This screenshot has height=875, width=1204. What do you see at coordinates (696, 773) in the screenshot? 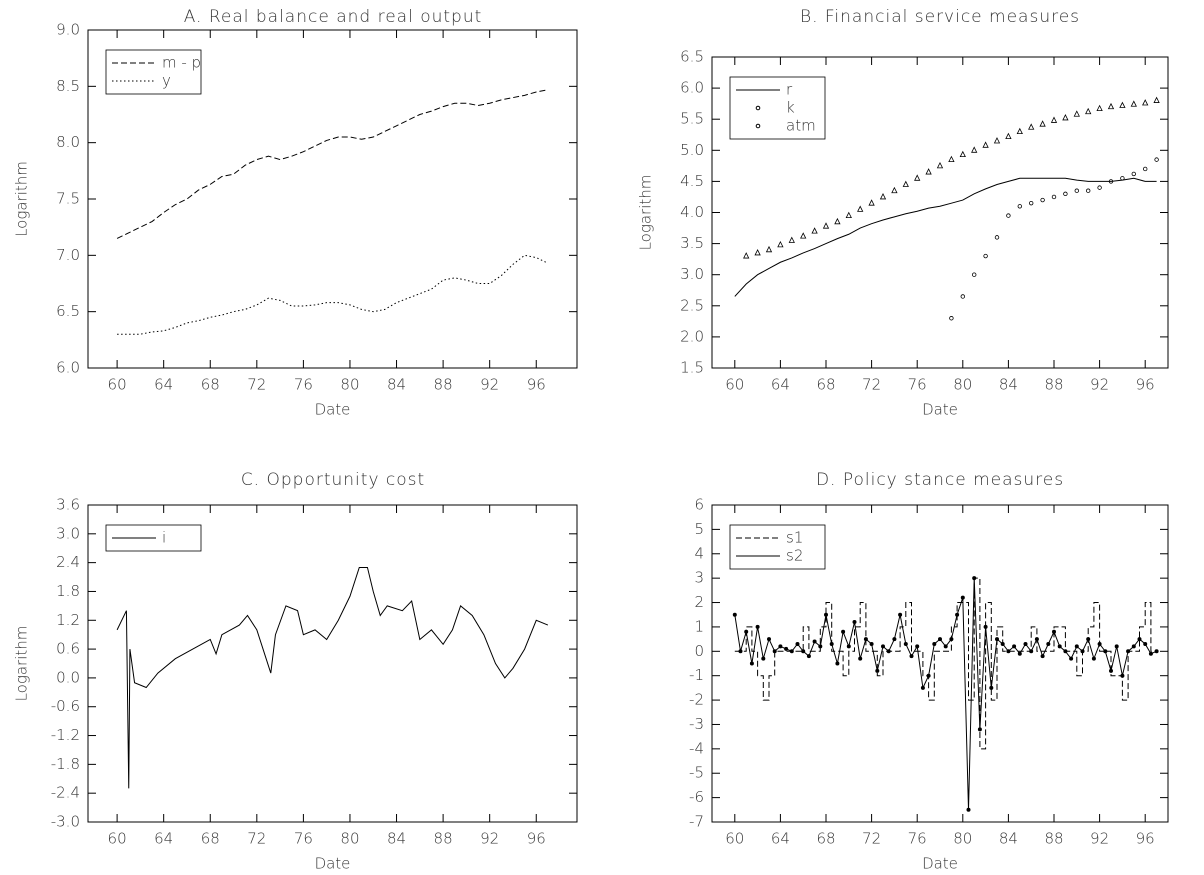
I see `y-tick-label: -5` at bounding box center [696, 773].